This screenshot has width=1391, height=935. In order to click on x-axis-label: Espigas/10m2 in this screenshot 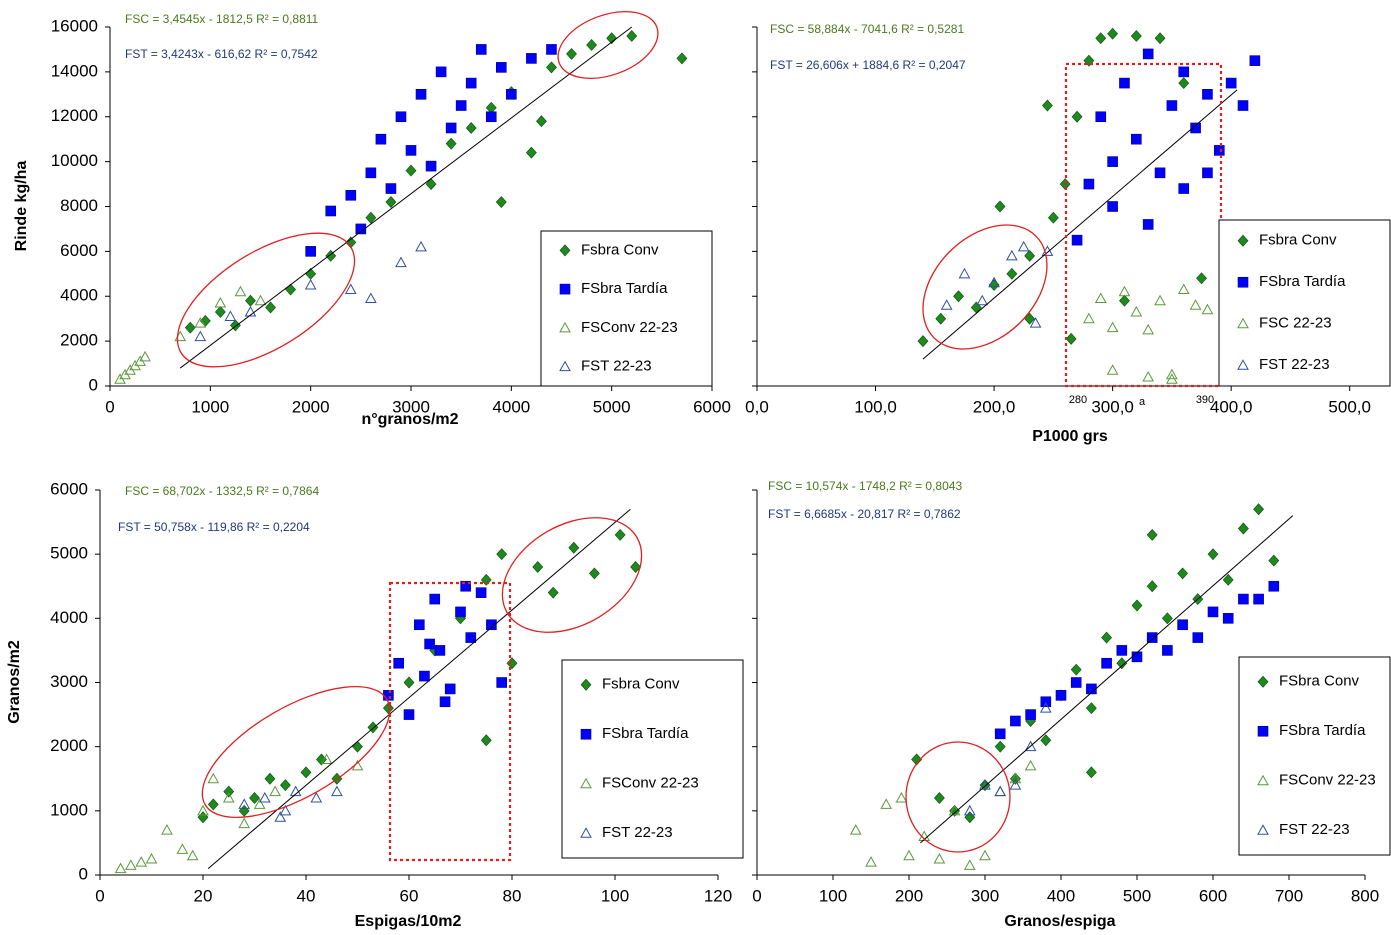, I will do `click(408, 921)`.